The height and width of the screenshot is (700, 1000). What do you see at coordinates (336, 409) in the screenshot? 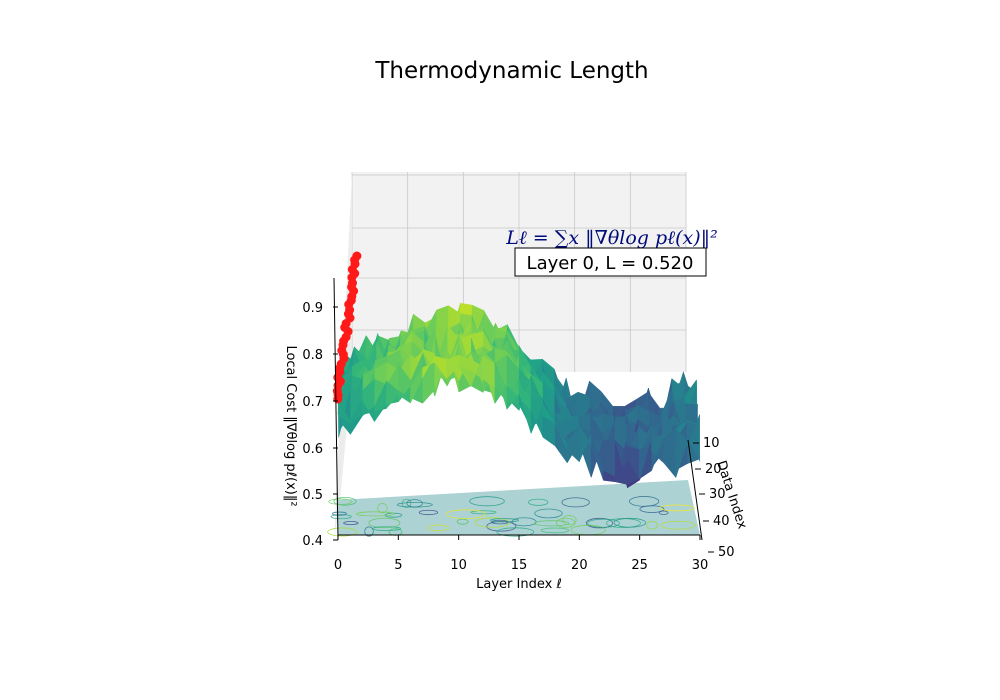
I see `z-axis-line` at bounding box center [336, 409].